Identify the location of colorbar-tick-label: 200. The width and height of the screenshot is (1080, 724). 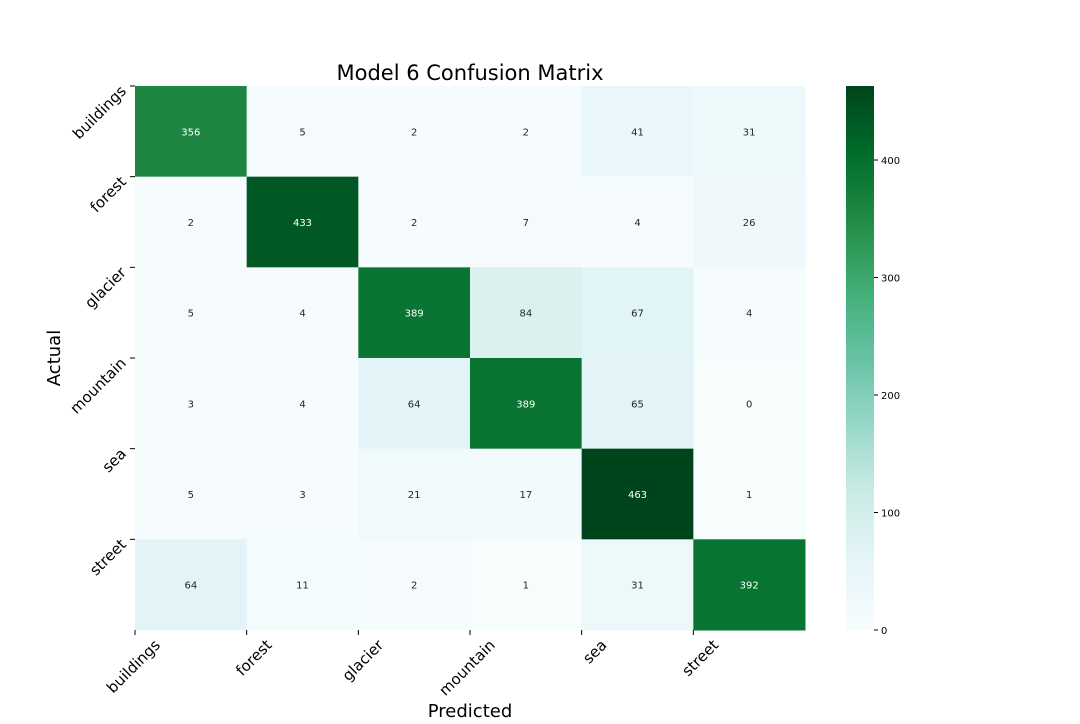
(890, 396).